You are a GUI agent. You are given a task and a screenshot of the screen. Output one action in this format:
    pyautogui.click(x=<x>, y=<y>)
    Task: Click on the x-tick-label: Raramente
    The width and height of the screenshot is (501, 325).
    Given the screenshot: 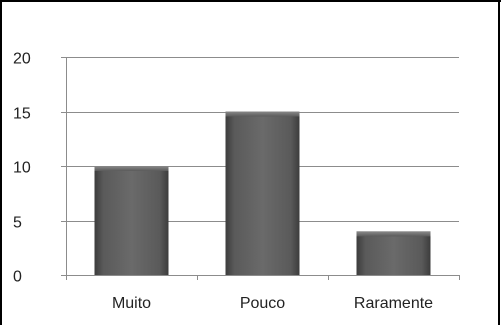 What is the action you would take?
    pyautogui.click(x=393, y=303)
    